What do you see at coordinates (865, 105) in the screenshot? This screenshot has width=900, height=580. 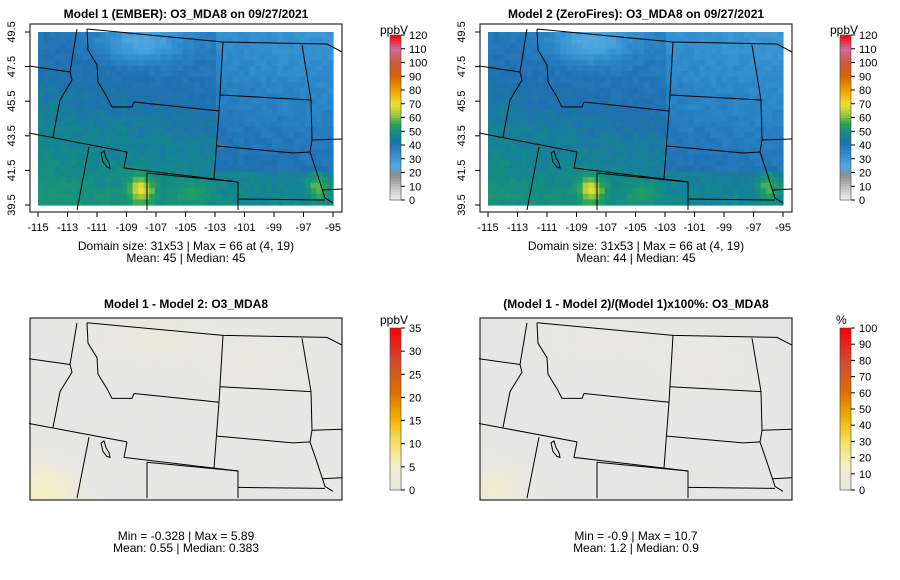 I see `colorbar-tick-label: 70` at bounding box center [865, 105].